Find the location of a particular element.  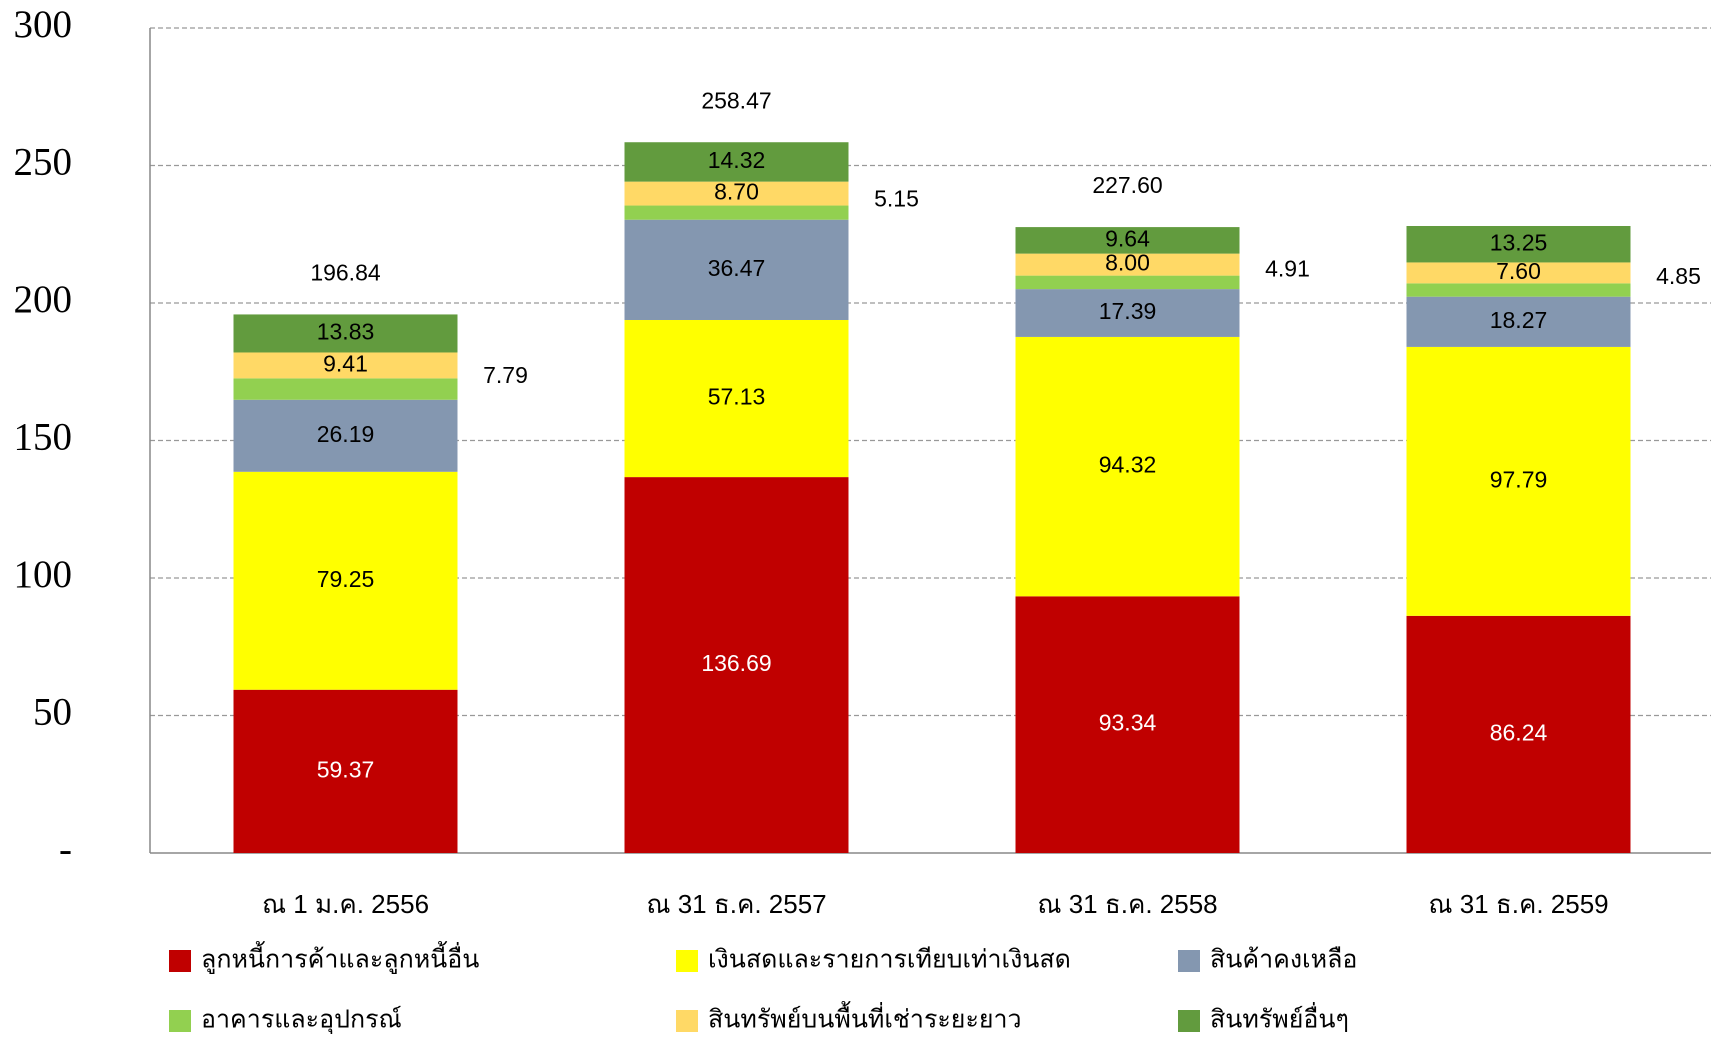

data-label: 17.39 is located at coordinates (1128, 311).